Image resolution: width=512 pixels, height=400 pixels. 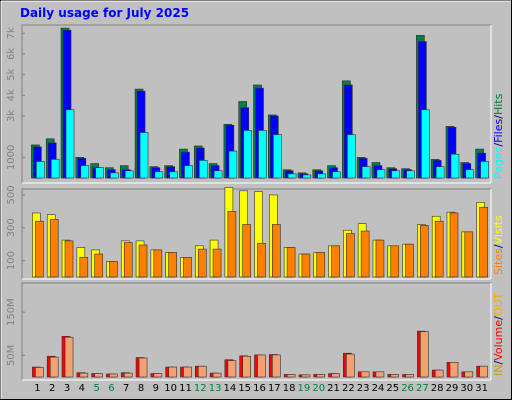 What do you see at coordinates (141, 388) in the screenshot?
I see `x-tick-label: 8` at bounding box center [141, 388].